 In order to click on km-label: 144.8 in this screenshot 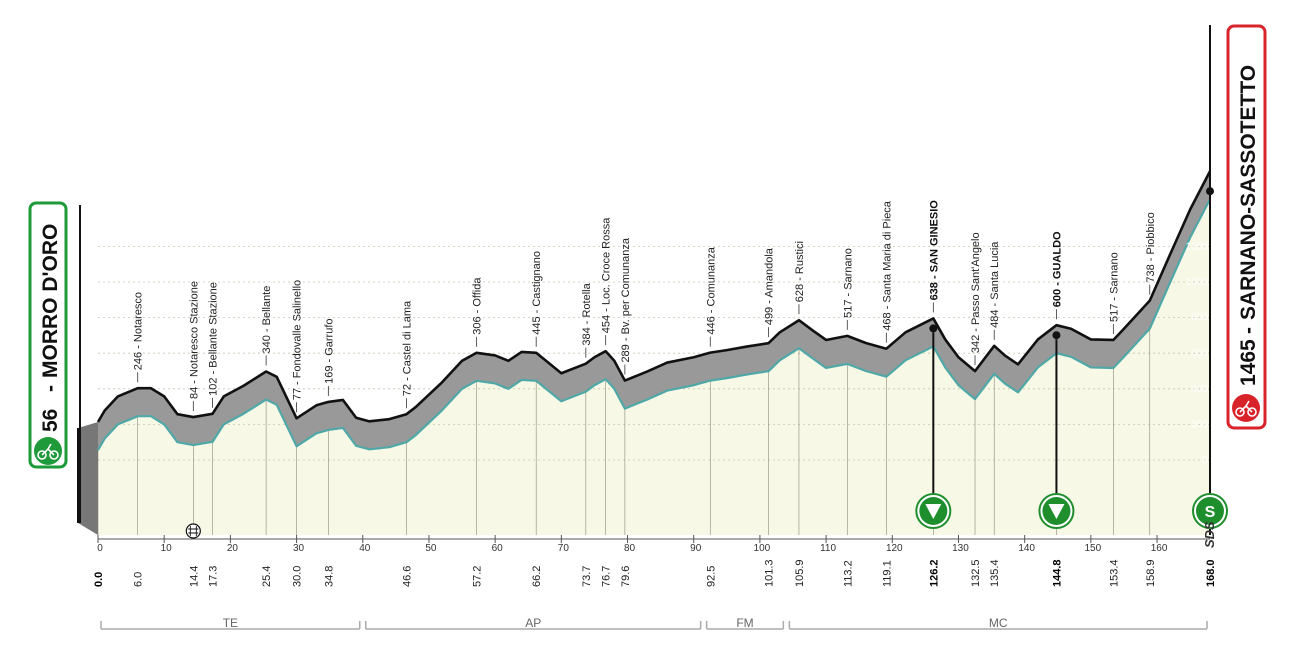, I will do `click(1057, 573)`.